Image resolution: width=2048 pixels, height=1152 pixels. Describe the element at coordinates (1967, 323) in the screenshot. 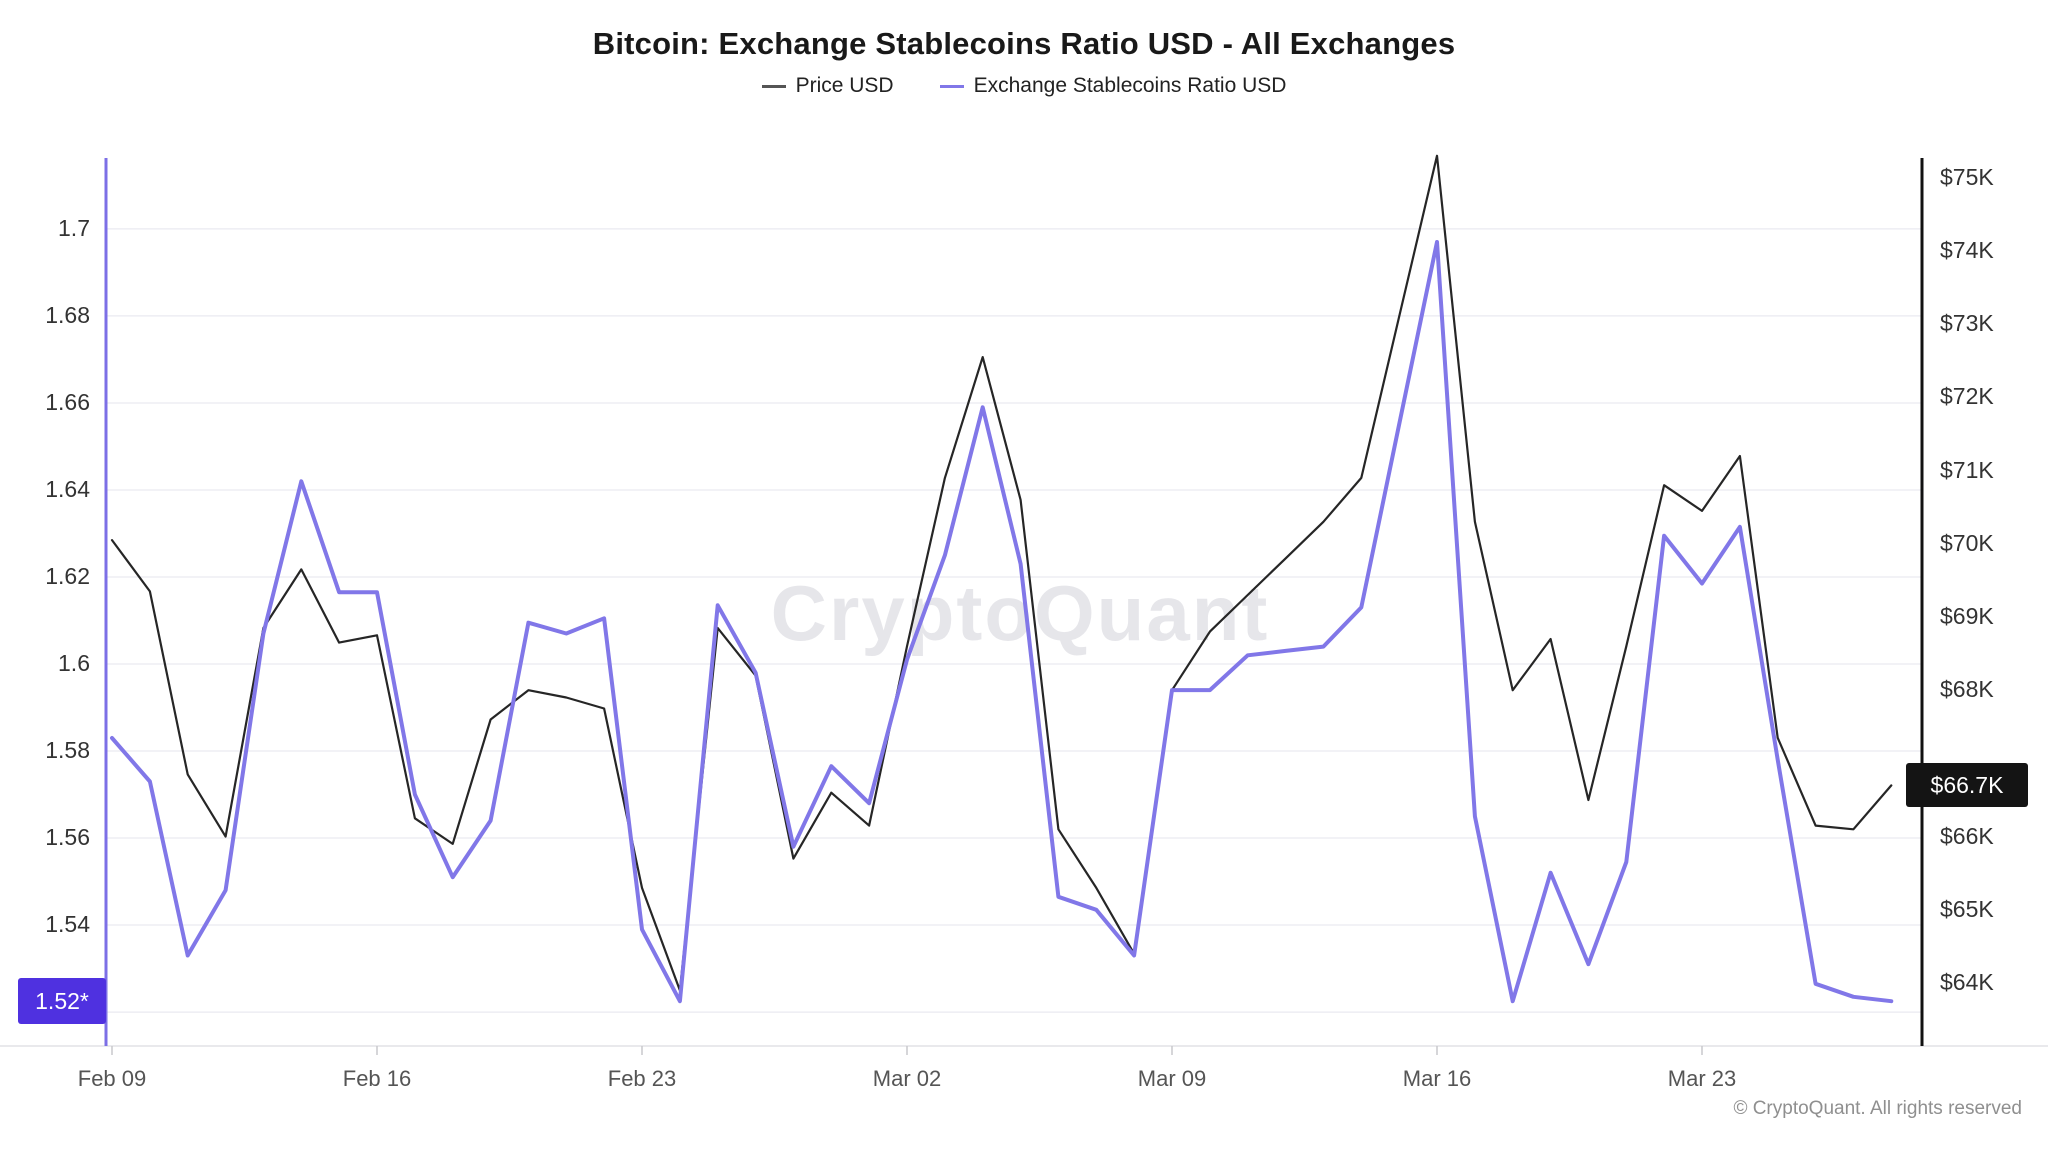

I see `right-axis-tick-label: $73K` at that location.